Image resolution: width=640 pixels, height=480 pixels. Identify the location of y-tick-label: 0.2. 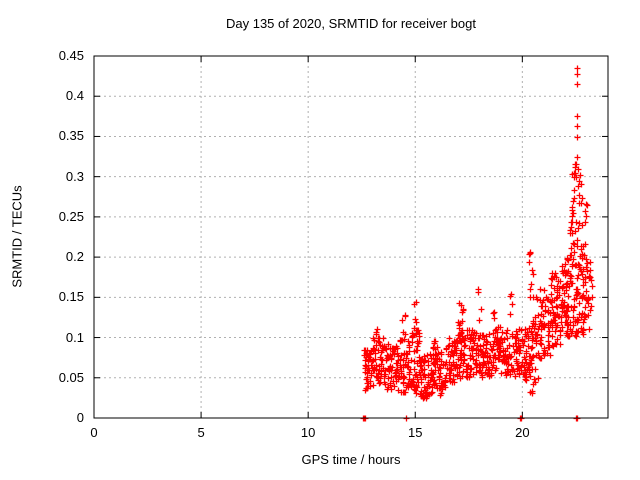
(74, 257).